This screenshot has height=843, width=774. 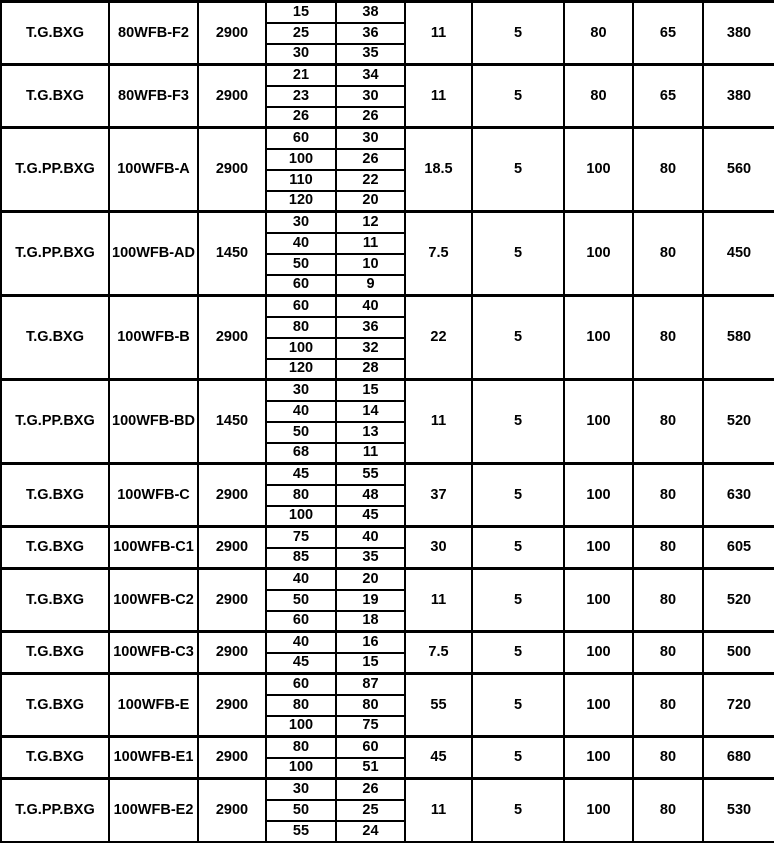 What do you see at coordinates (668, 33) in the screenshot?
I see `spec-col9-cell: 65` at bounding box center [668, 33].